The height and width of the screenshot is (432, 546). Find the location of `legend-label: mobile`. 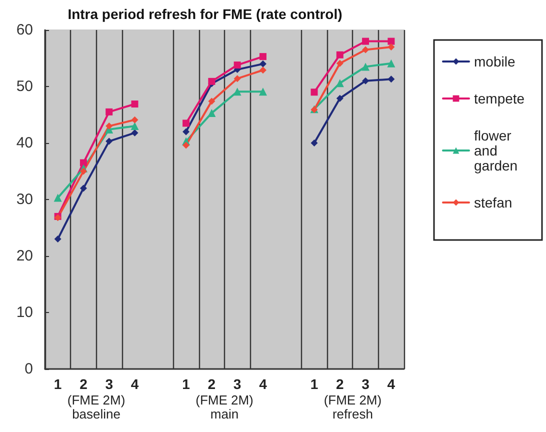

legend-label: mobile is located at coordinates (495, 62).